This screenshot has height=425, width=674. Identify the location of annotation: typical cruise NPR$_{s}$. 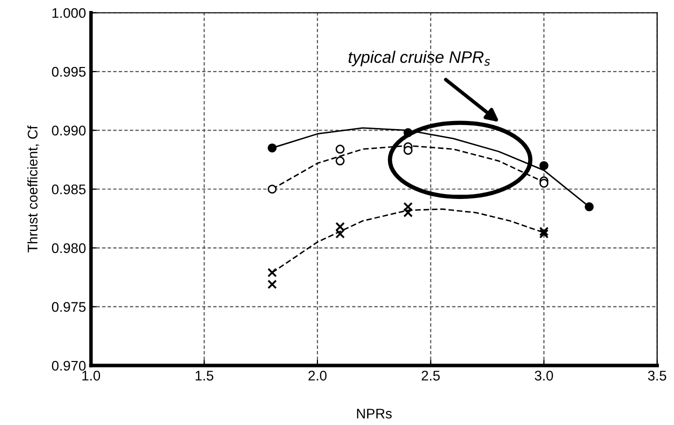
(419, 58).